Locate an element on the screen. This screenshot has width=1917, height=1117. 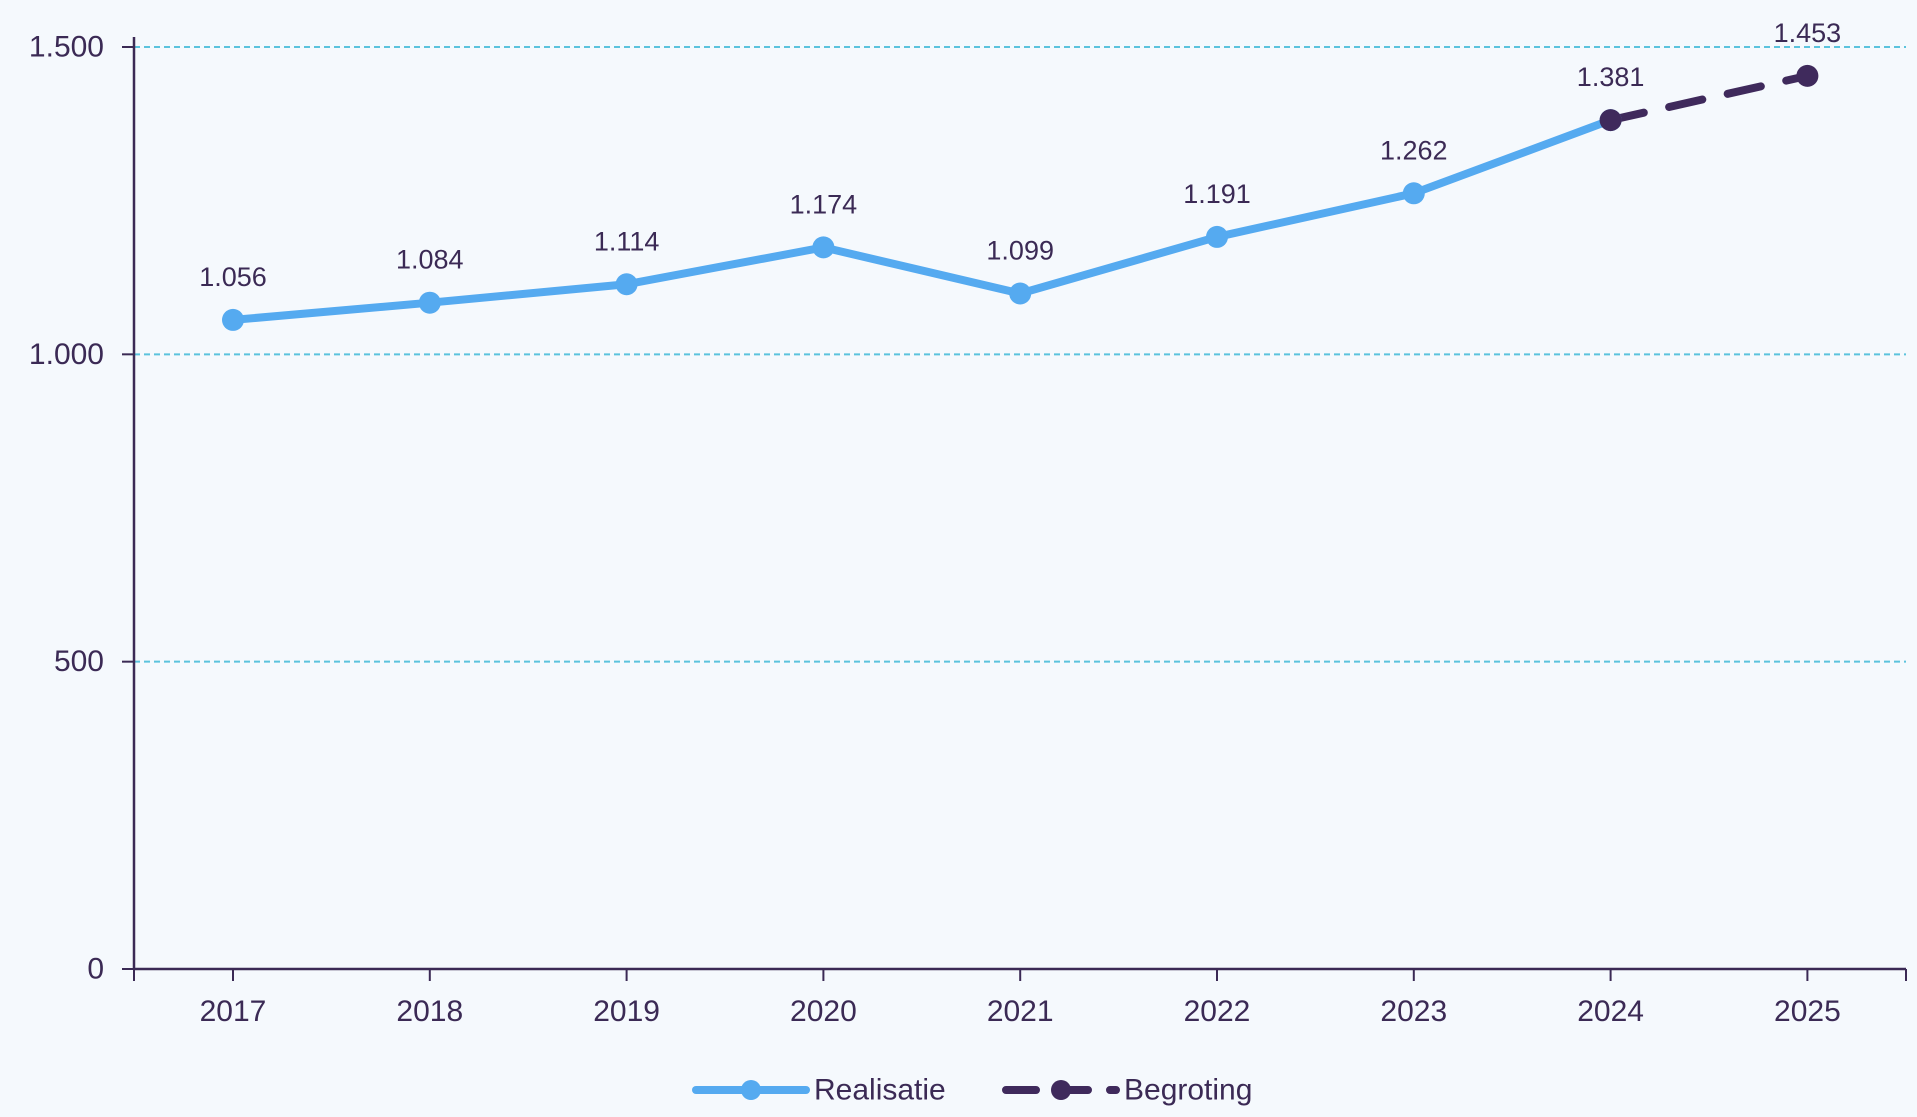
data-label: 1.056 is located at coordinates (233, 277).